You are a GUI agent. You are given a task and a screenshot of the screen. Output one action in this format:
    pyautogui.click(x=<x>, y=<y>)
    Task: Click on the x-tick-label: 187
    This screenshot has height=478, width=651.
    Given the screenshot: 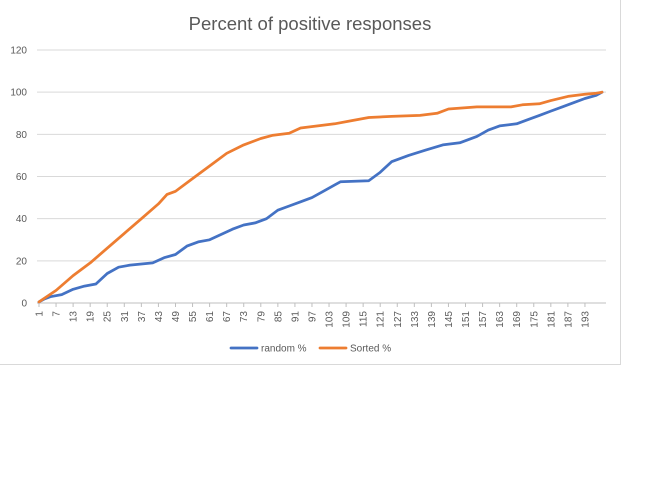 What is the action you would take?
    pyautogui.click(x=568, y=319)
    